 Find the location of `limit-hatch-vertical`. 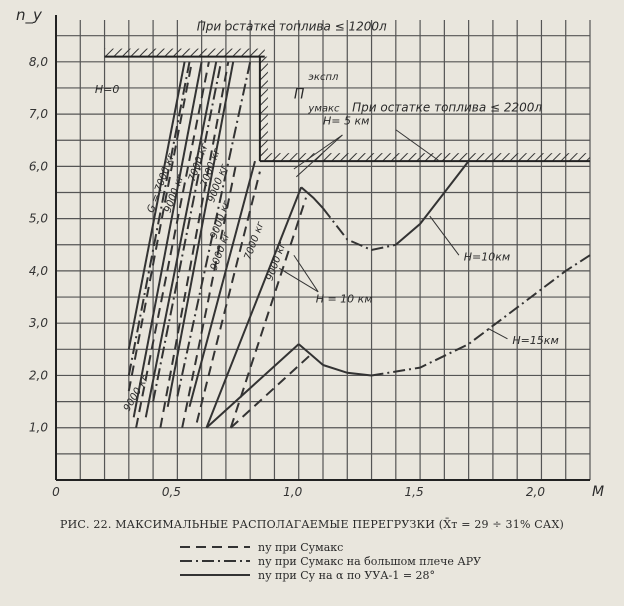

limit-hatch-vertical is located at coordinates (263, 109).